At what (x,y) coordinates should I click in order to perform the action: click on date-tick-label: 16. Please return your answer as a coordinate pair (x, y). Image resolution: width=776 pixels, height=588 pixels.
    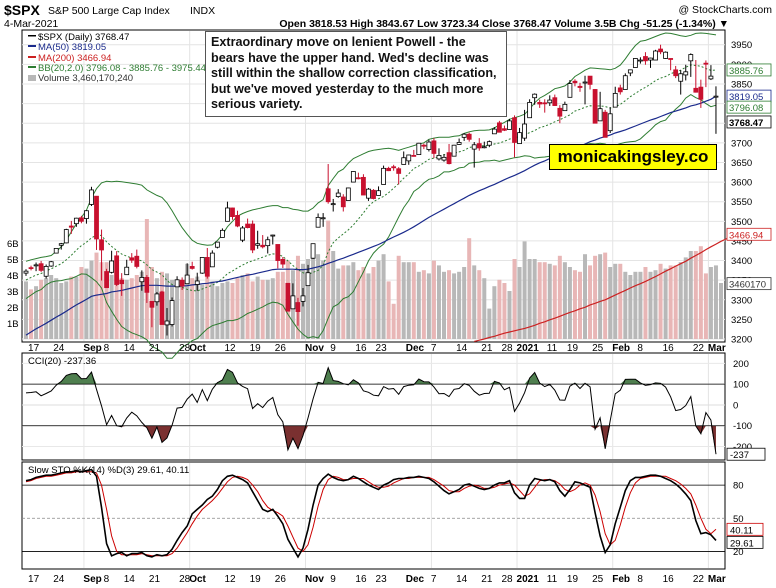
    Looking at the image, I should click on (669, 348).